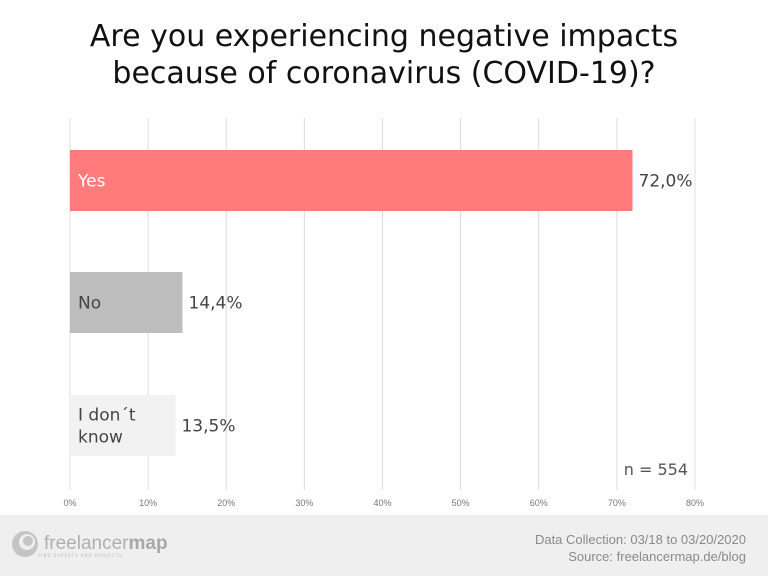  Describe the element at coordinates (91, 182) in the screenshot. I see `category-label: Yes` at that location.